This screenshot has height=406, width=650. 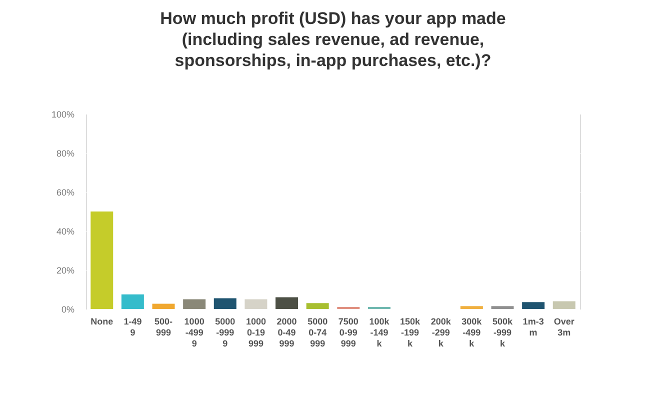 I want to click on x-tick-label: 150k-199k, so click(x=411, y=332).